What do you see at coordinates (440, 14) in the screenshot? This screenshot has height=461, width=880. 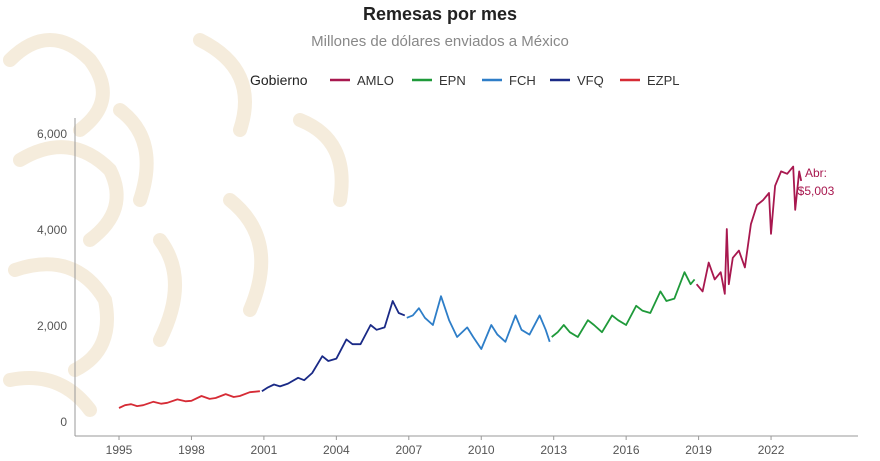 I see `chart-title: Remesas por mes` at bounding box center [440, 14].